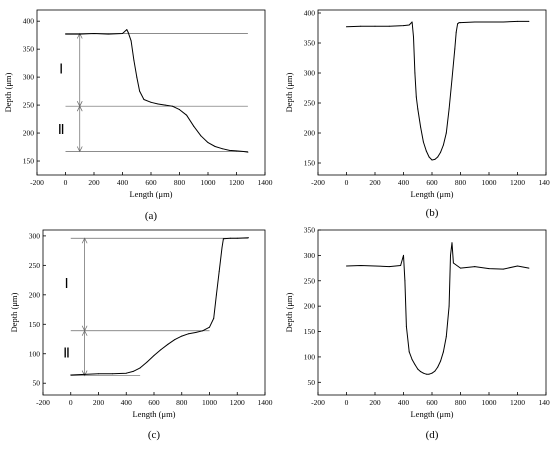  I want to click on y-tick-label: 400, so click(310, 13).